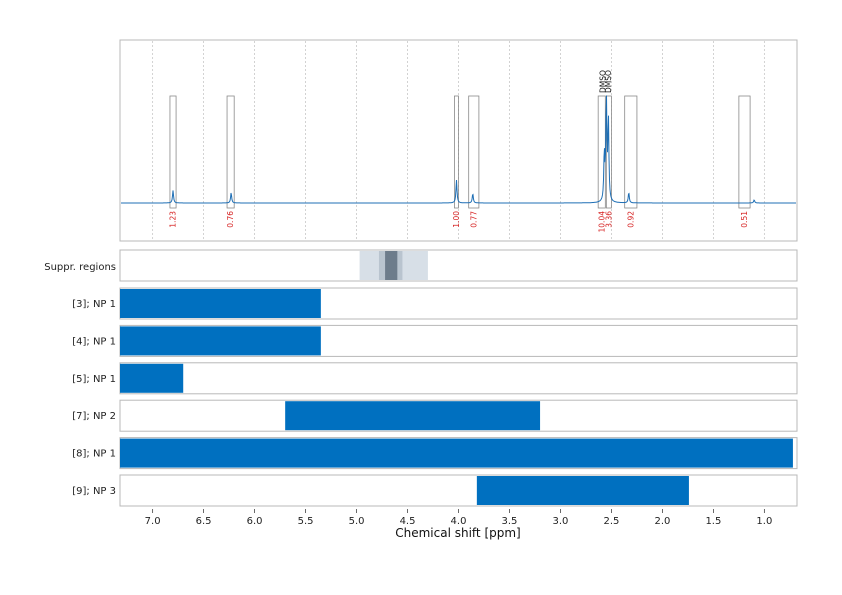 The height and width of the screenshot is (595, 842). Describe the element at coordinates (473, 219) in the screenshot. I see `integral-label: 0.77` at that location.